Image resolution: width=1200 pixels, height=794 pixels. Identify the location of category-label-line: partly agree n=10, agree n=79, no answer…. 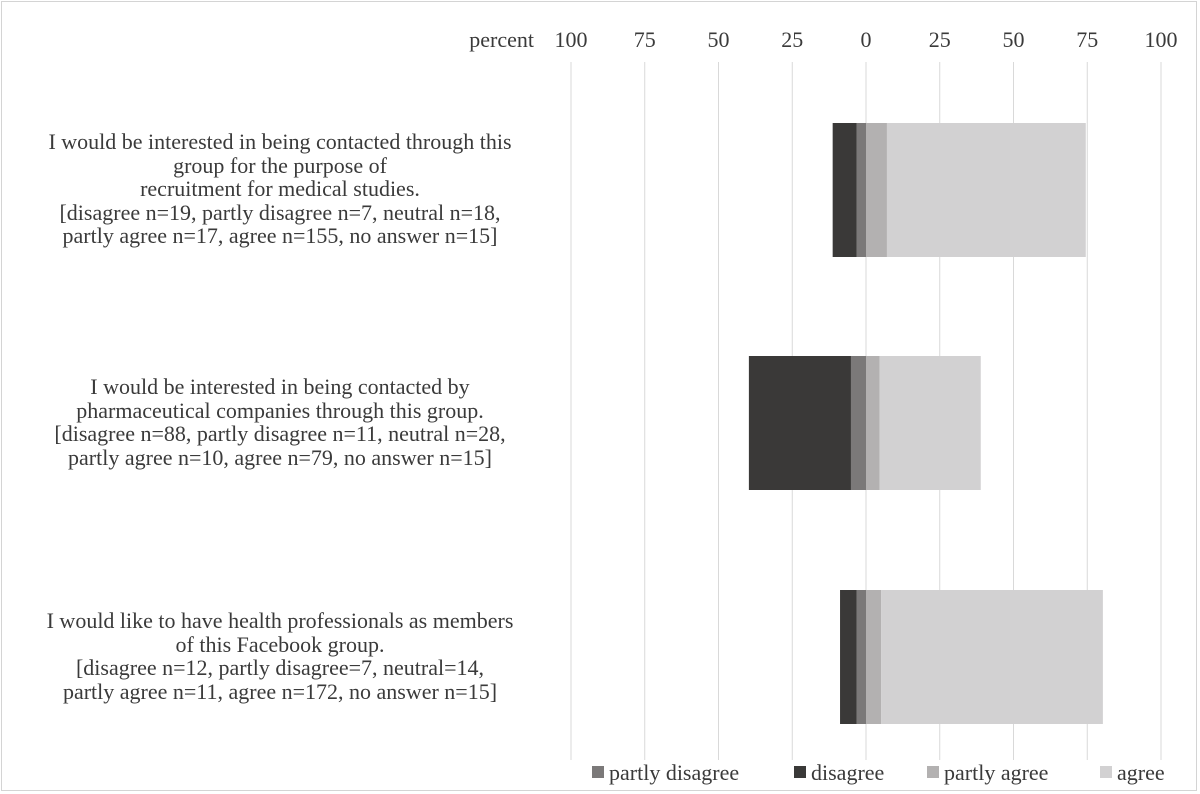
(280, 457).